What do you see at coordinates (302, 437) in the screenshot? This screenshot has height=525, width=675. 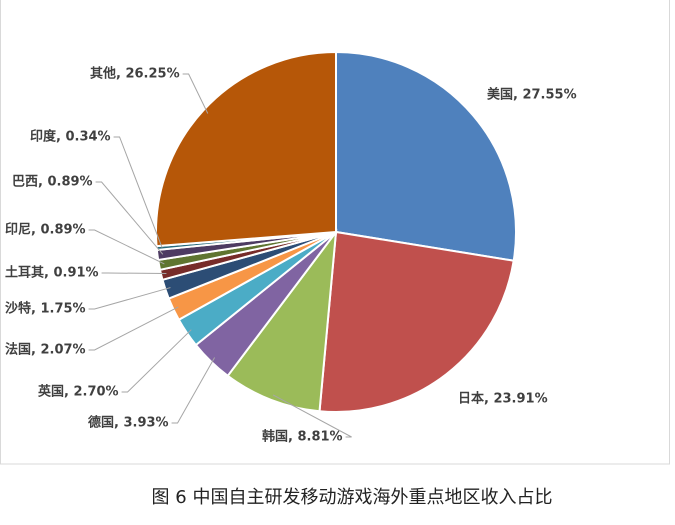 I see `data-label: 韩国, 8.81%` at bounding box center [302, 437].